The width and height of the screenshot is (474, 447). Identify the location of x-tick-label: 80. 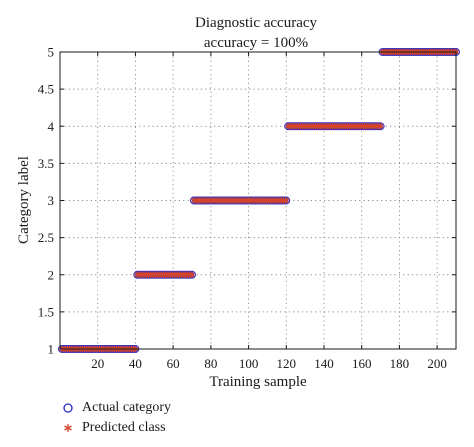
(210, 363).